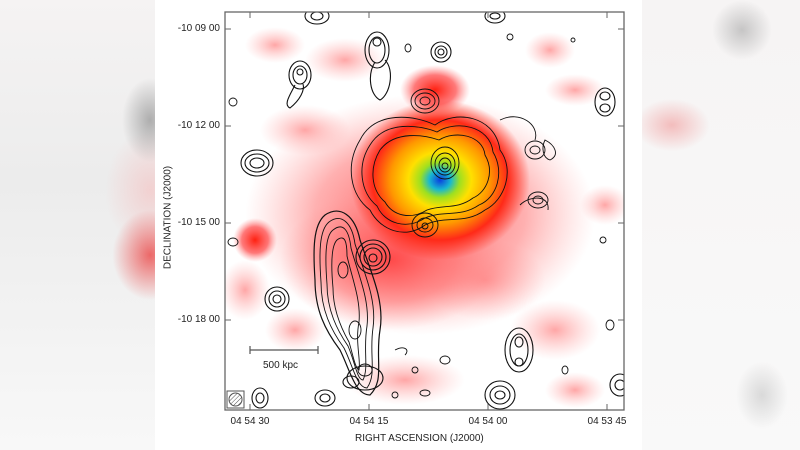  I want to click on y-tick-label: -10 18 00, so click(198, 319).